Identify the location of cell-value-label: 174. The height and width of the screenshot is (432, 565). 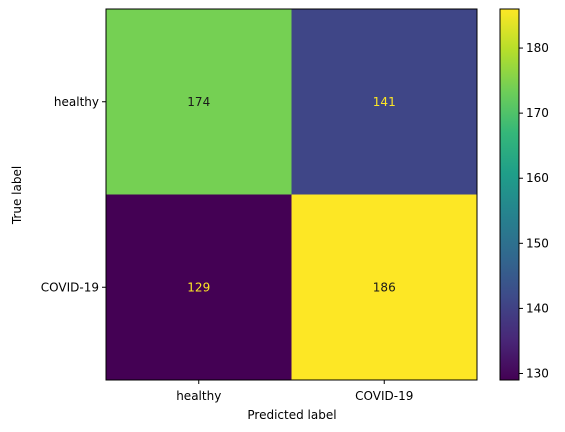
(198, 102).